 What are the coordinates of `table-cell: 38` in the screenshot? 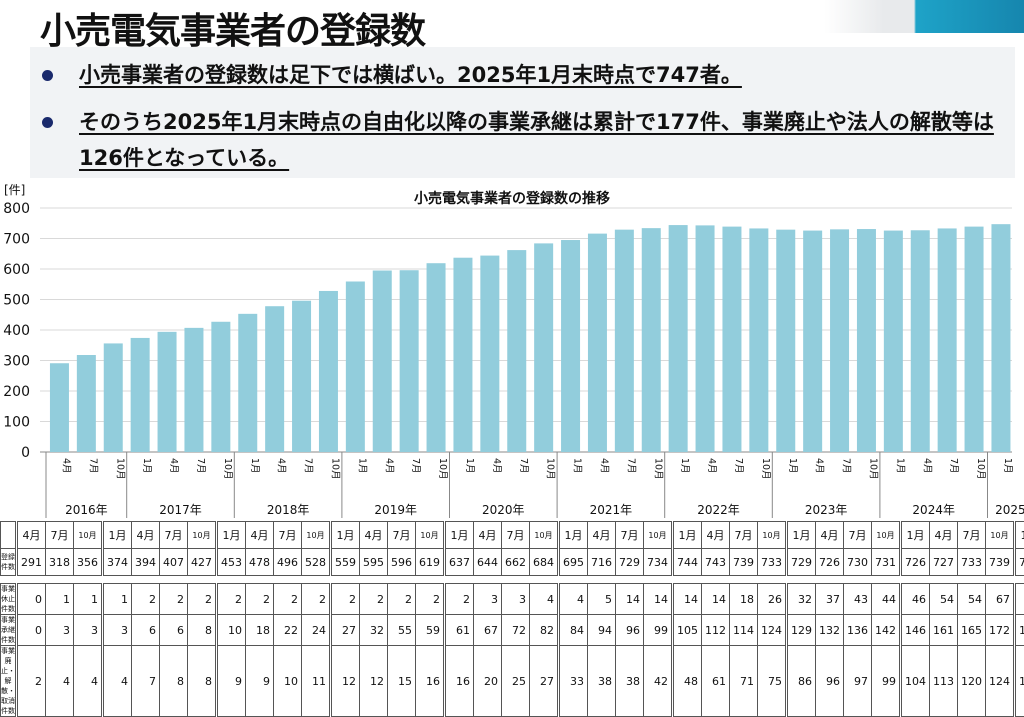 It's located at (602, 681).